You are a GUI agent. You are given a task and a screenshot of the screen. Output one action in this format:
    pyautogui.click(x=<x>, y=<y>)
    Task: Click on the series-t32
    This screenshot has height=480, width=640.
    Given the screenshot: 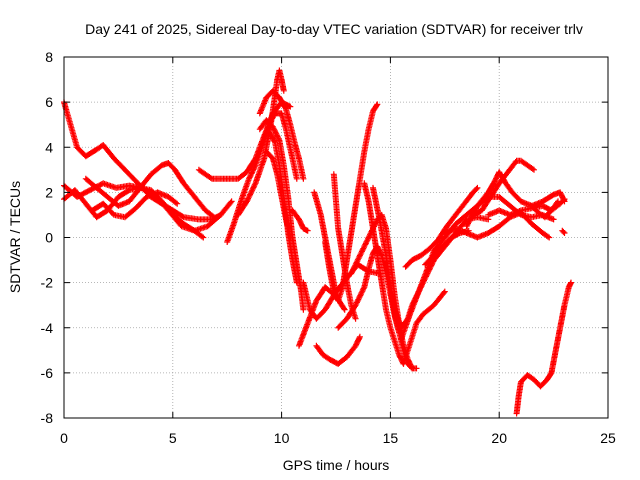 What is the action you would take?
    pyautogui.click(x=544, y=209)
    